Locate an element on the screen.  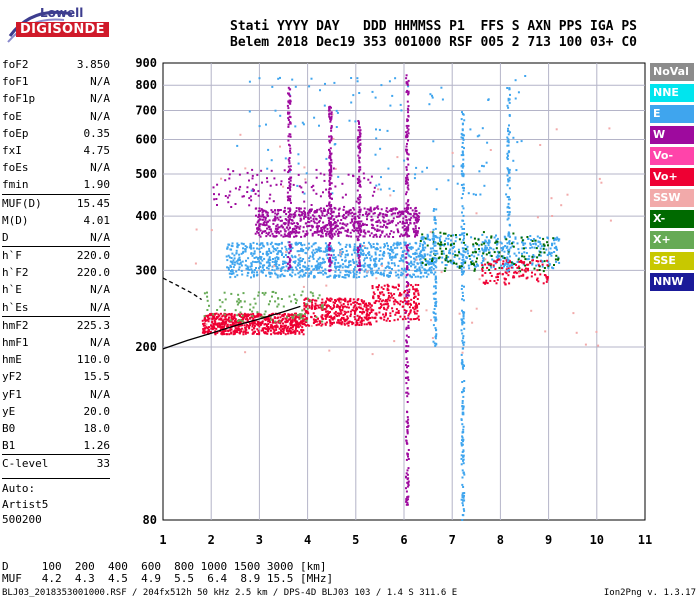
param-label: yE is located at coordinates (9, 411).